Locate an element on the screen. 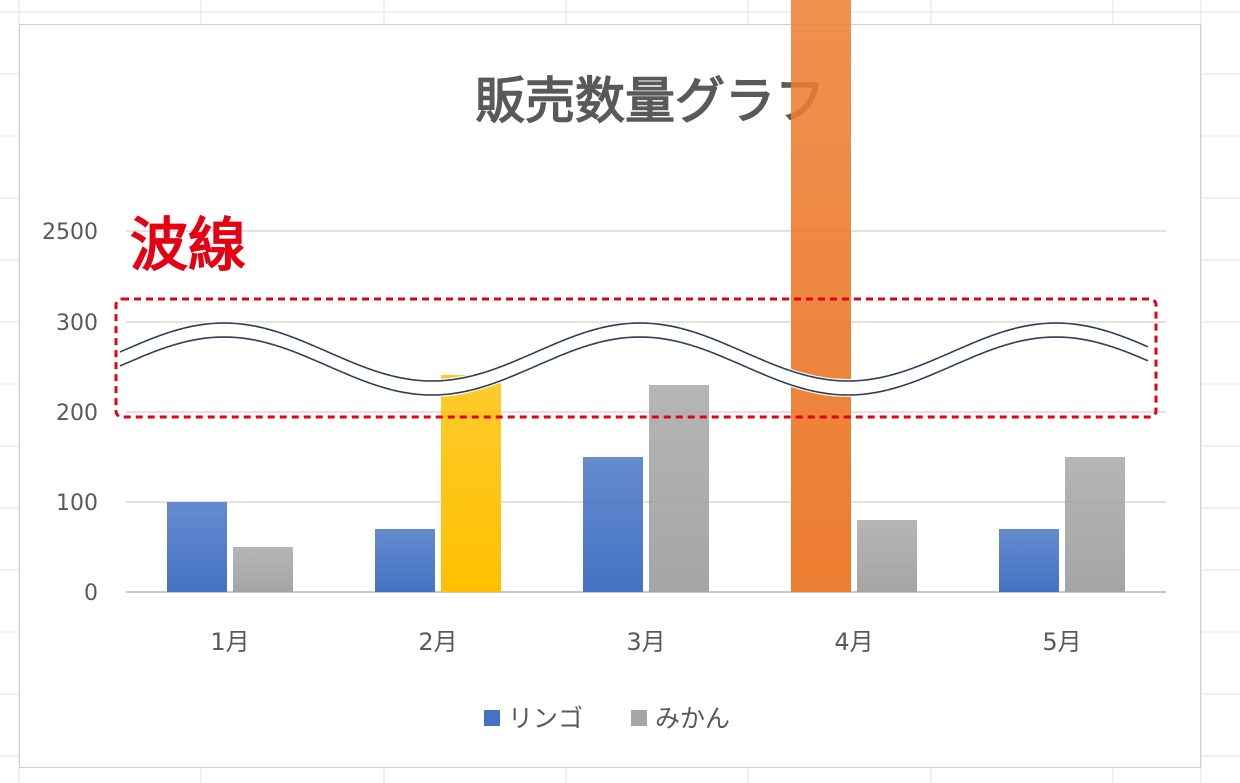 The width and height of the screenshot is (1240, 783). legend-swatch-apple is located at coordinates (492, 718).